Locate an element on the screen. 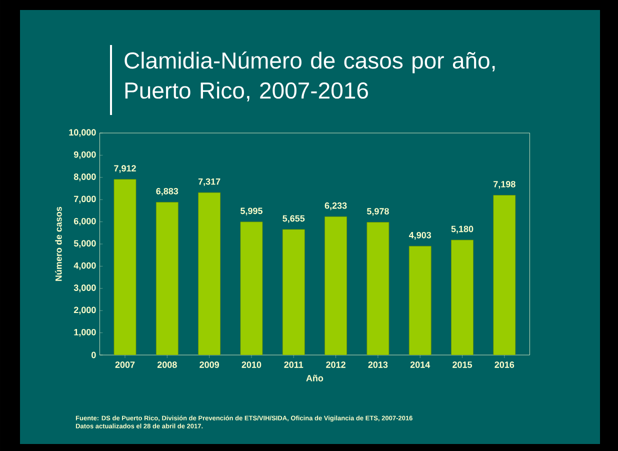 Image resolution: width=618 pixels, height=451 pixels. data-label: 5,995 is located at coordinates (251, 212).